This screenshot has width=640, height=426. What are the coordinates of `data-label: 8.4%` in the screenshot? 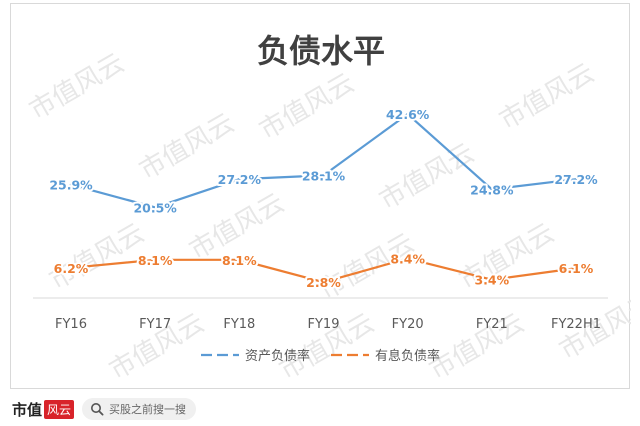 It's located at (407, 259).